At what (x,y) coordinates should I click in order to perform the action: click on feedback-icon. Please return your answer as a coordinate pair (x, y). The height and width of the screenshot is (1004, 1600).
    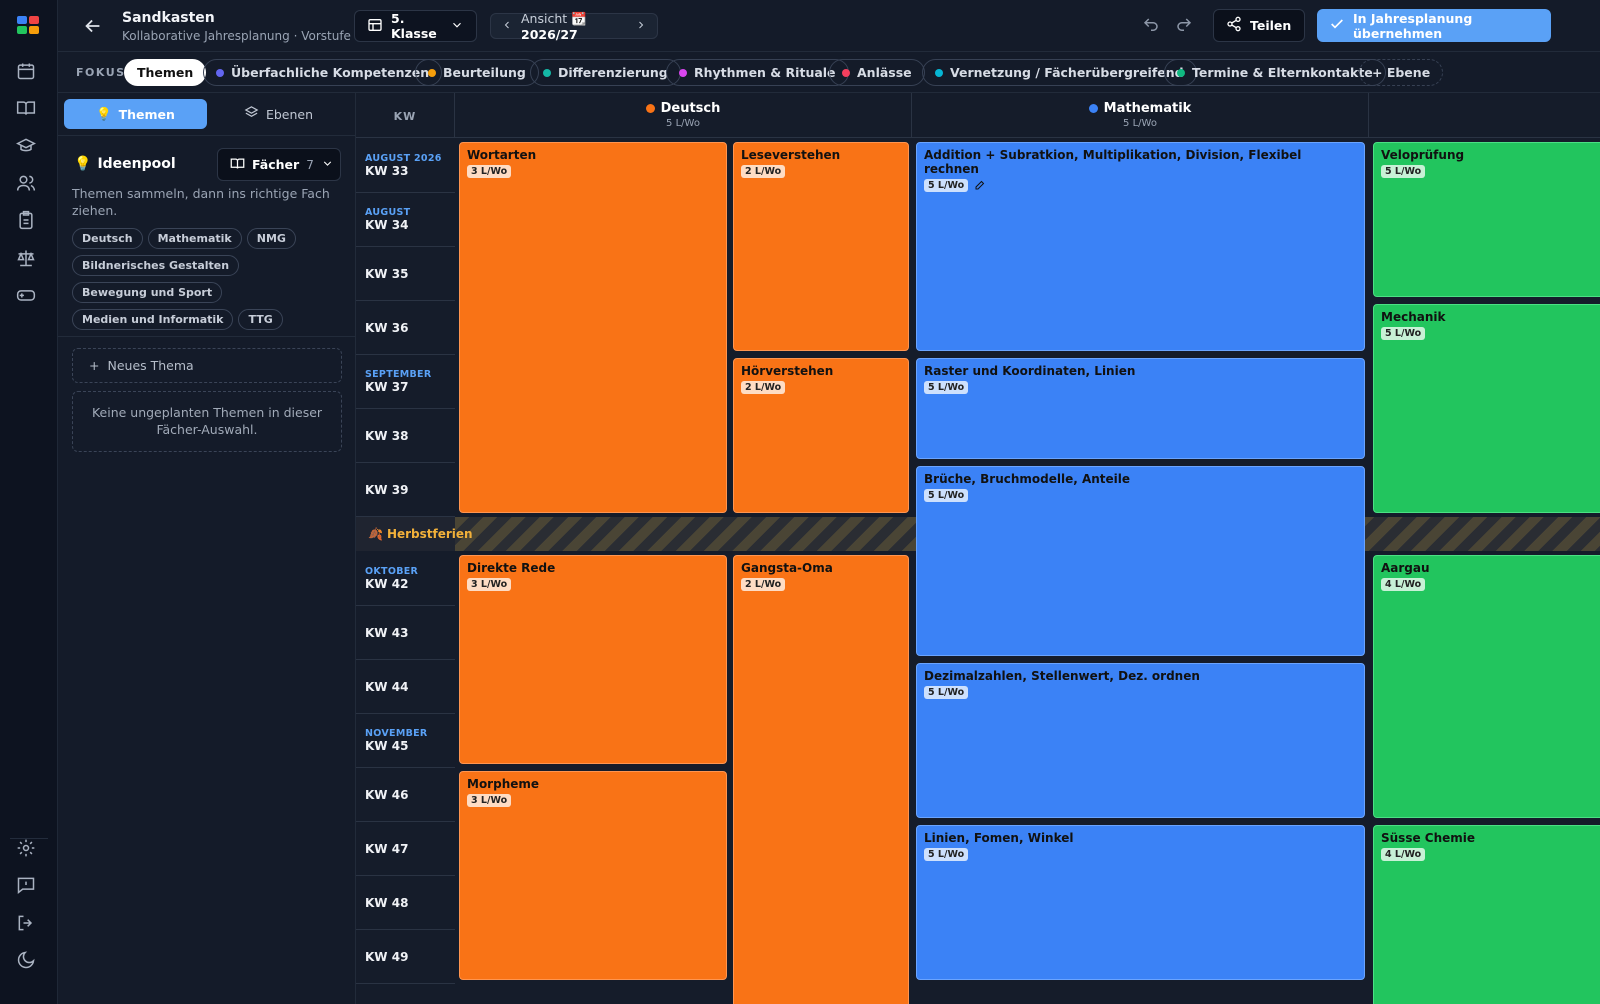
    Looking at the image, I should click on (27, 886).